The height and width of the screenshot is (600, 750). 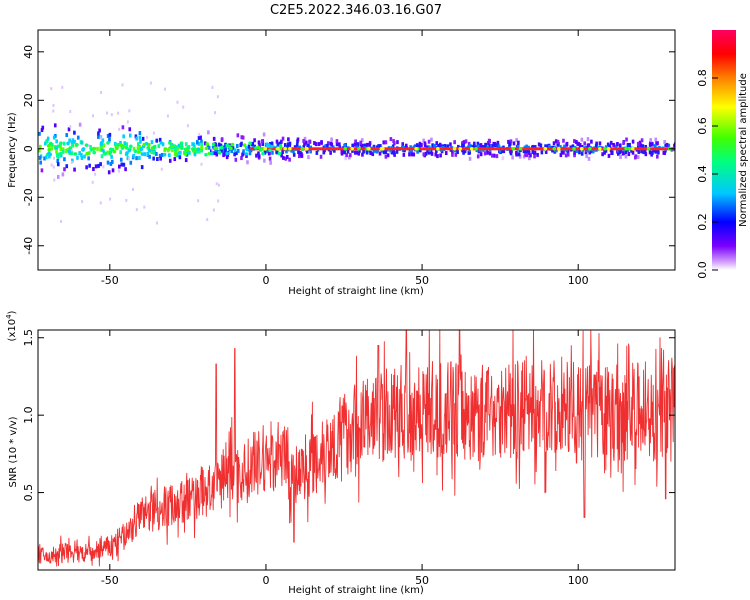 I want to click on snr-x-label: Height of straight line (km), so click(x=356, y=590).